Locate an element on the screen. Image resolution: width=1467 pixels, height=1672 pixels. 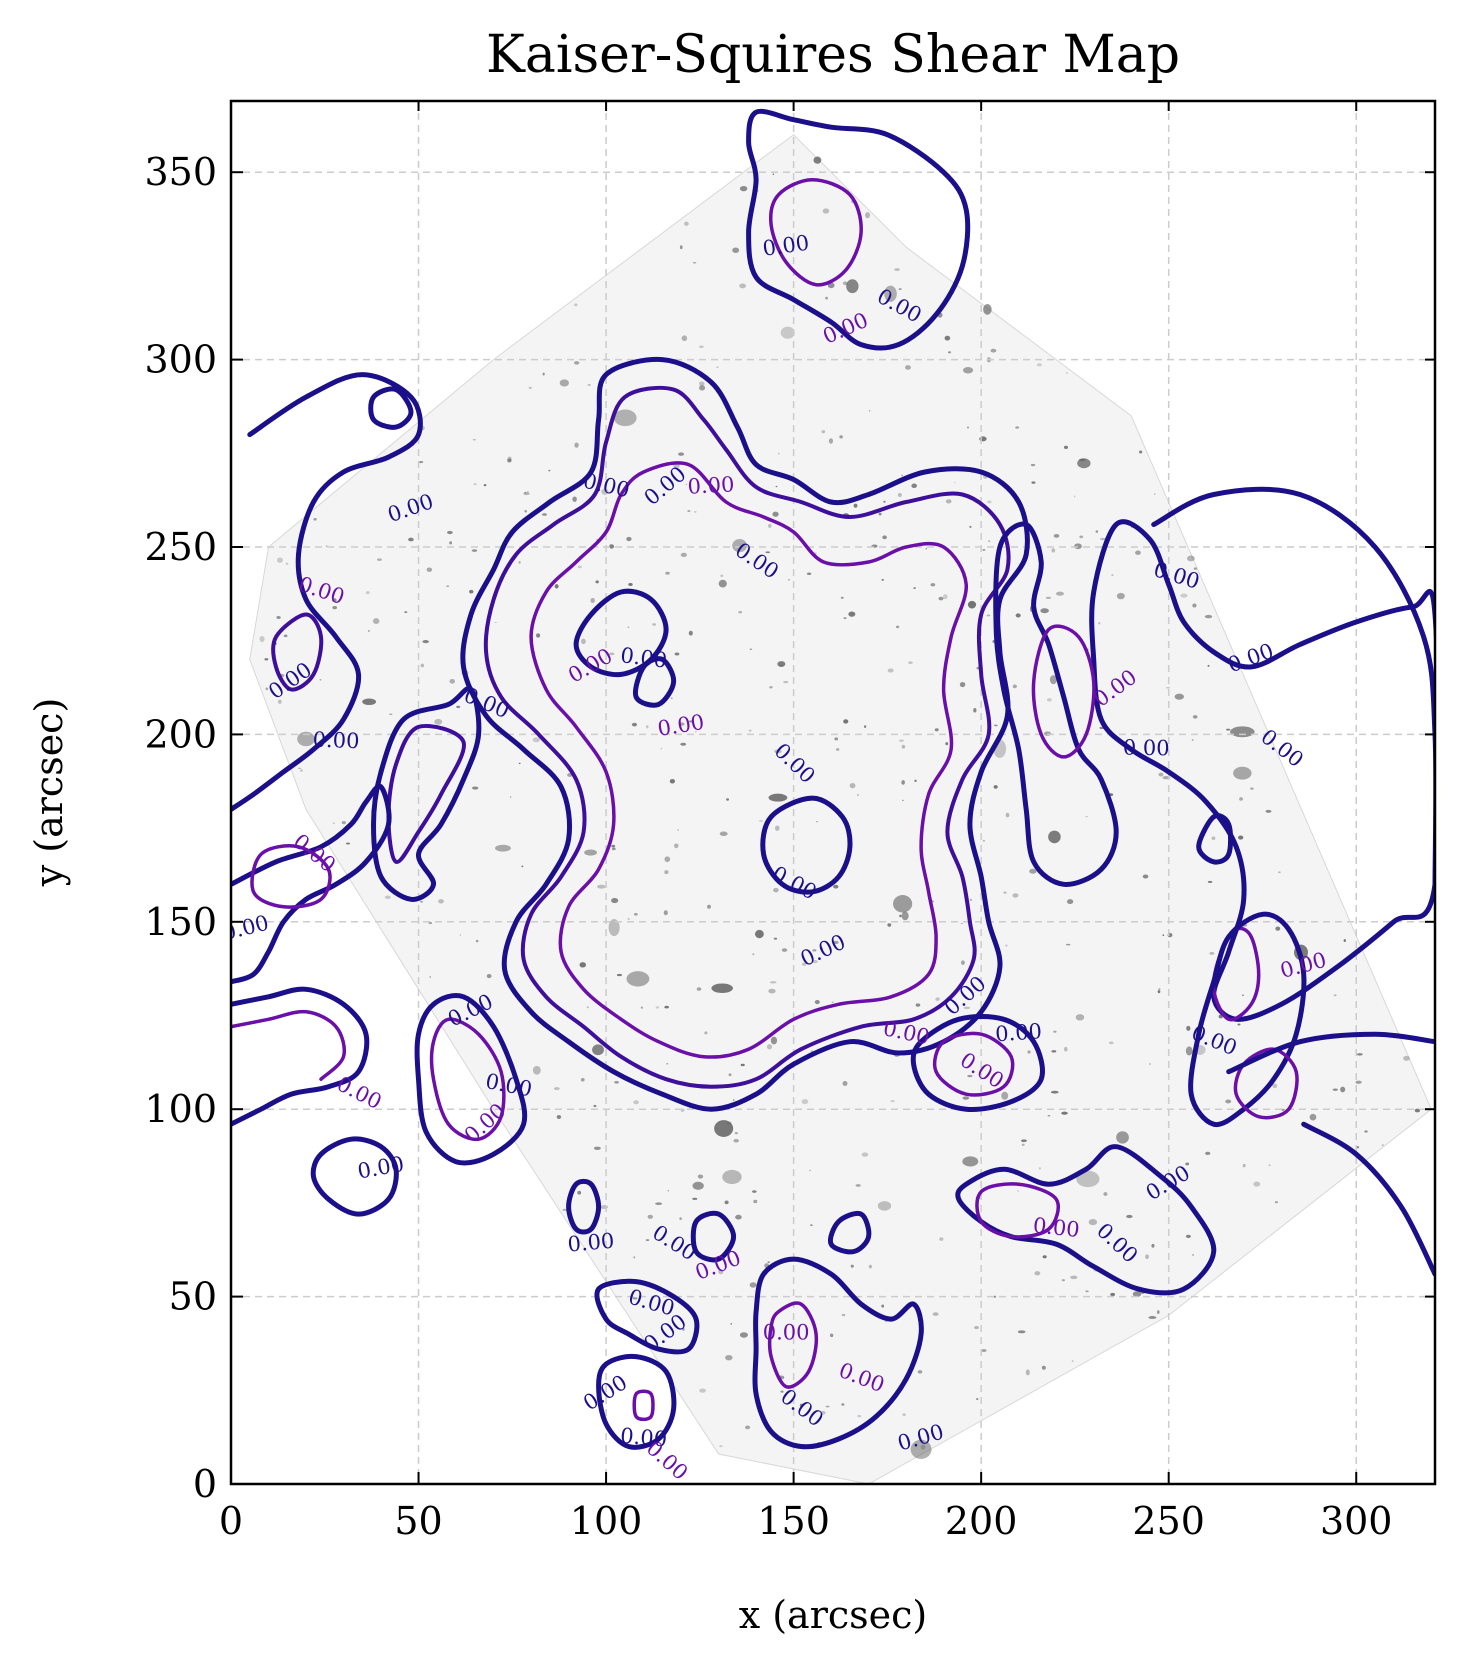
x-tick-label: 300 is located at coordinates (1356, 1521).